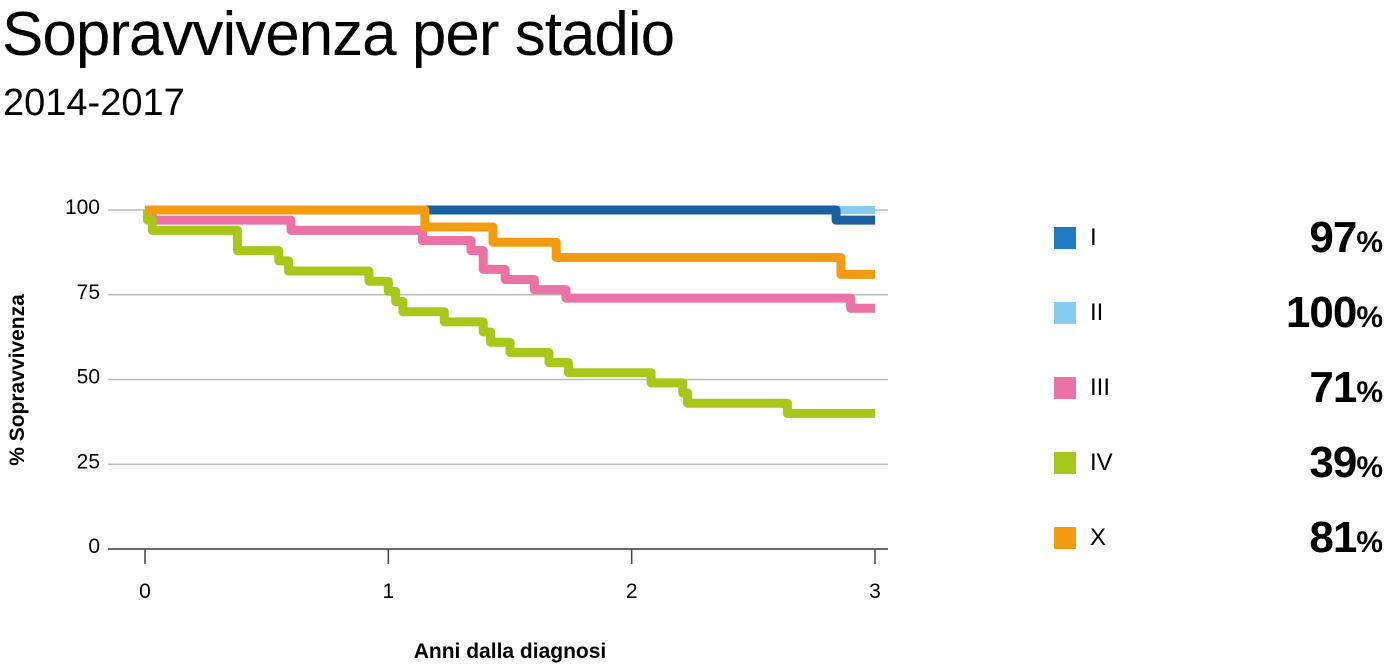  Describe the element at coordinates (1093, 237) in the screenshot. I see `legend-label: I` at that location.